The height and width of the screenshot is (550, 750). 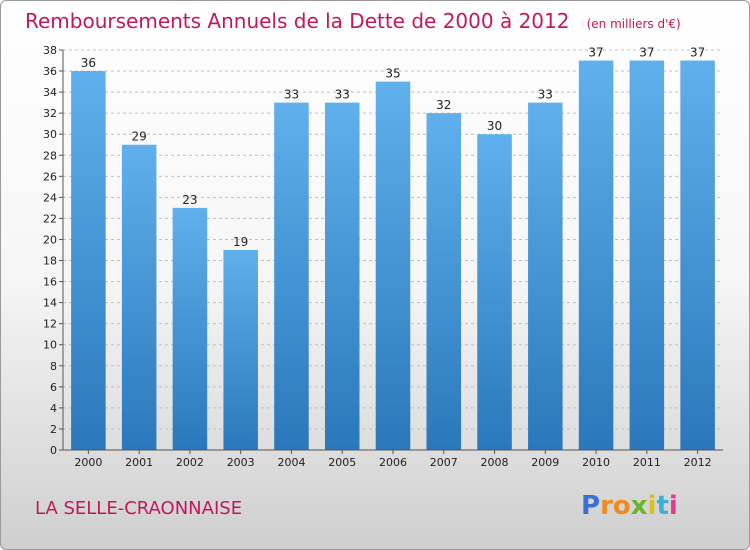 I want to click on y-tick-label: 30, so click(x=50, y=134).